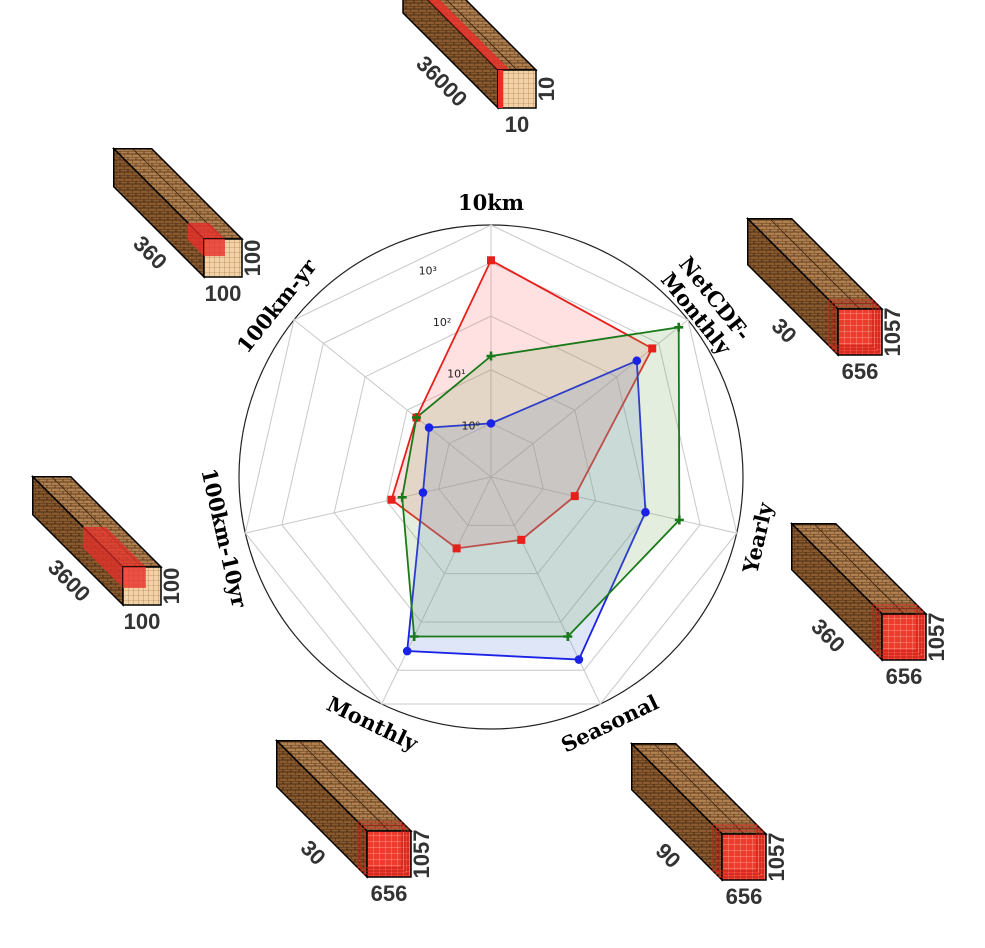  I want to click on axis-label: Yearly, so click(757, 538).